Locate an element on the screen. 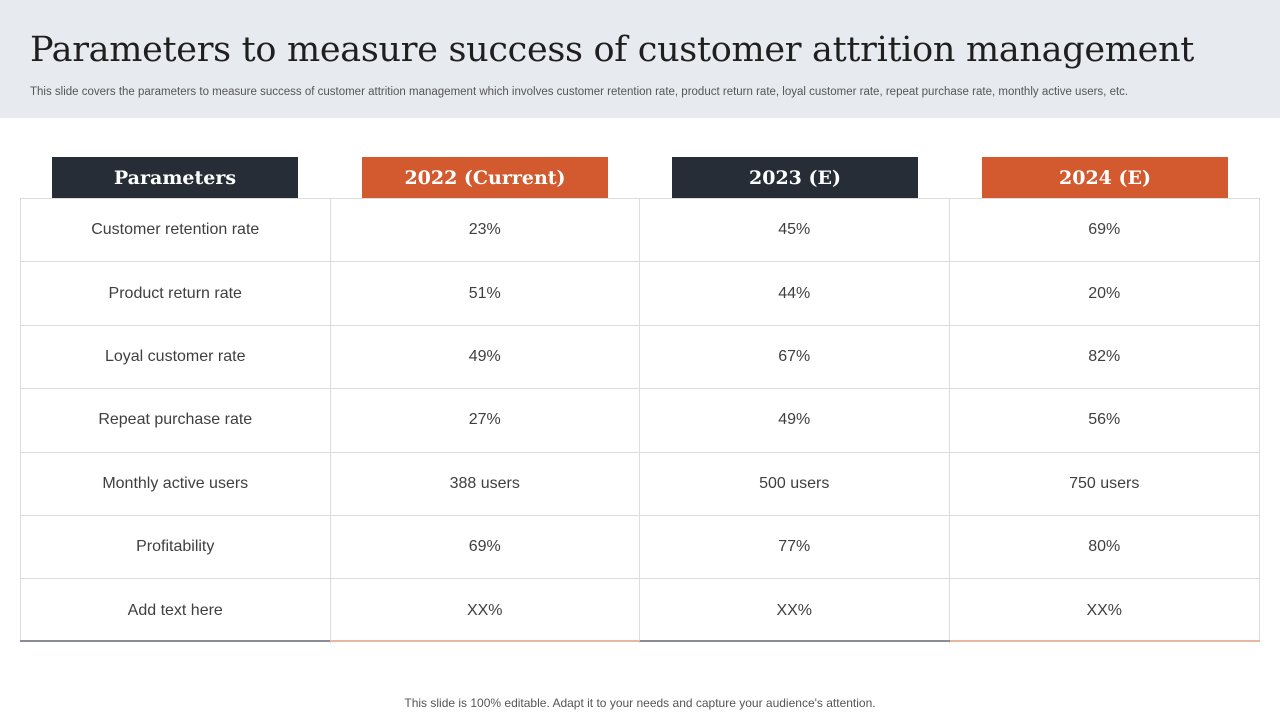 The height and width of the screenshot is (720, 1280). value-cell-2024: 56% is located at coordinates (1104, 420).